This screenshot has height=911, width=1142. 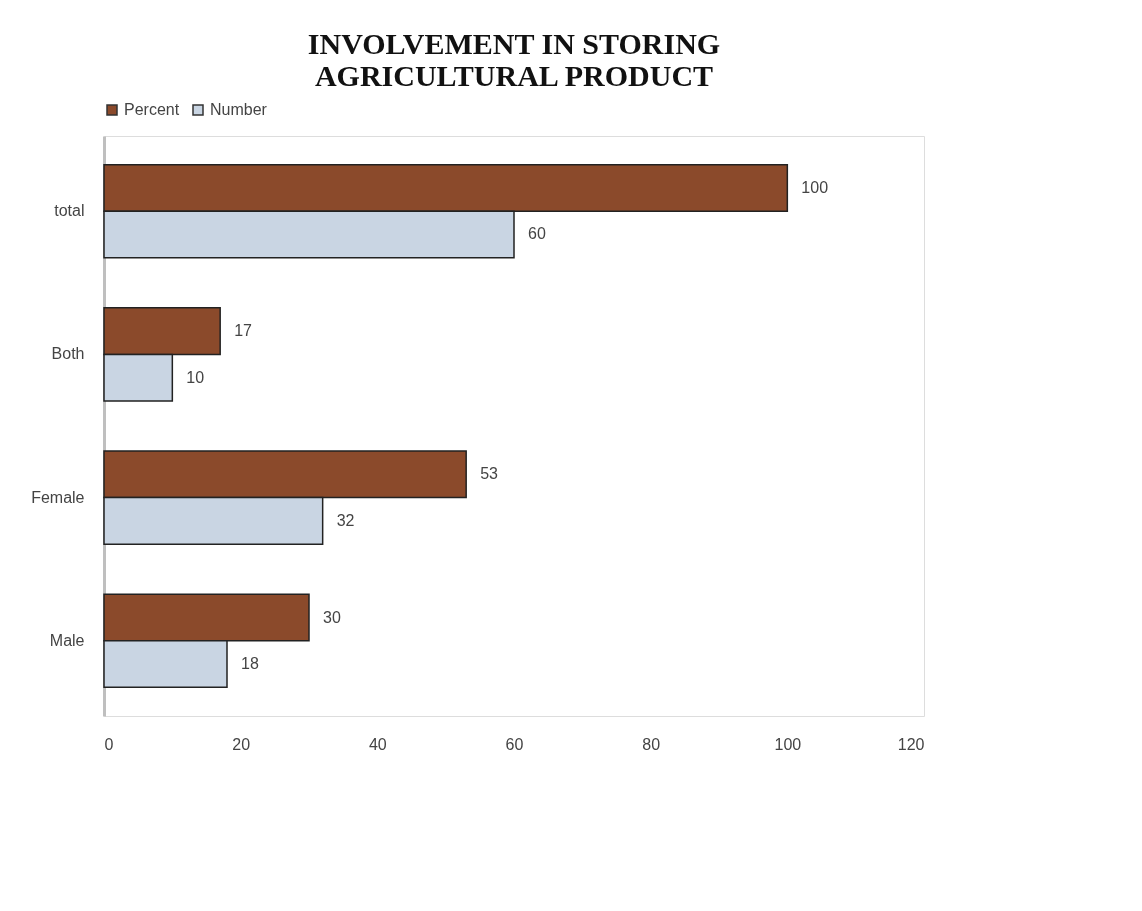 What do you see at coordinates (788, 744) in the screenshot?
I see `x-tick-label: 100` at bounding box center [788, 744].